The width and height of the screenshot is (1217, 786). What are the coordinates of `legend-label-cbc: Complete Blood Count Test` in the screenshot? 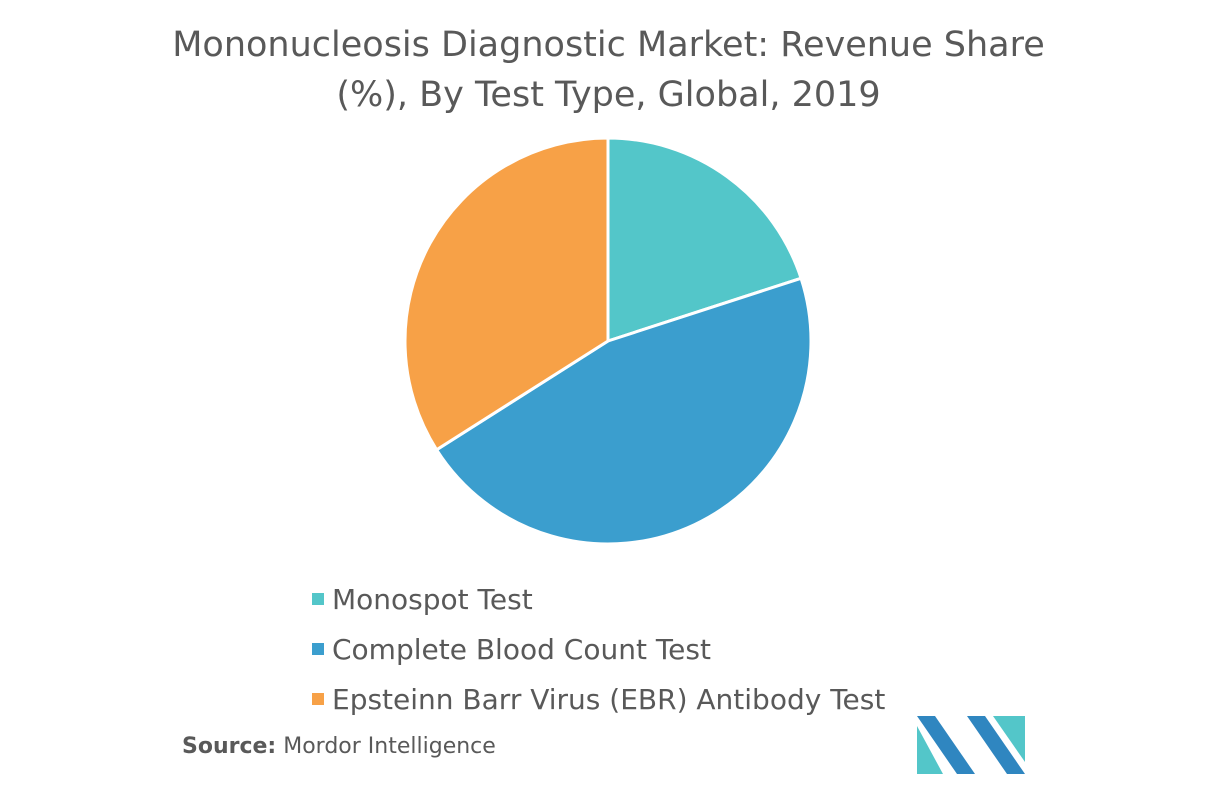 It's located at (521, 649).